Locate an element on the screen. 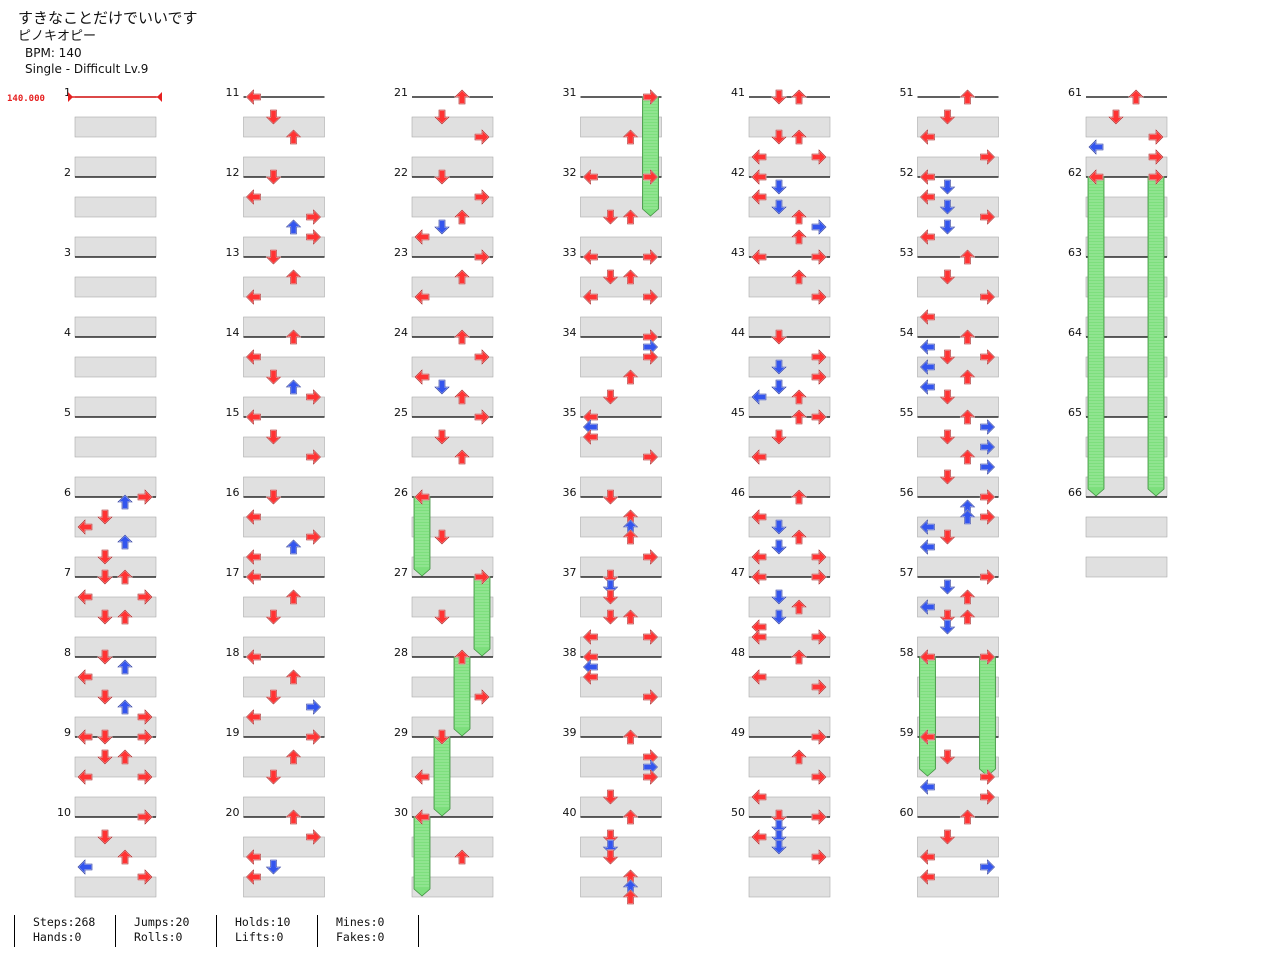  measure-number: 39 is located at coordinates (570, 732).